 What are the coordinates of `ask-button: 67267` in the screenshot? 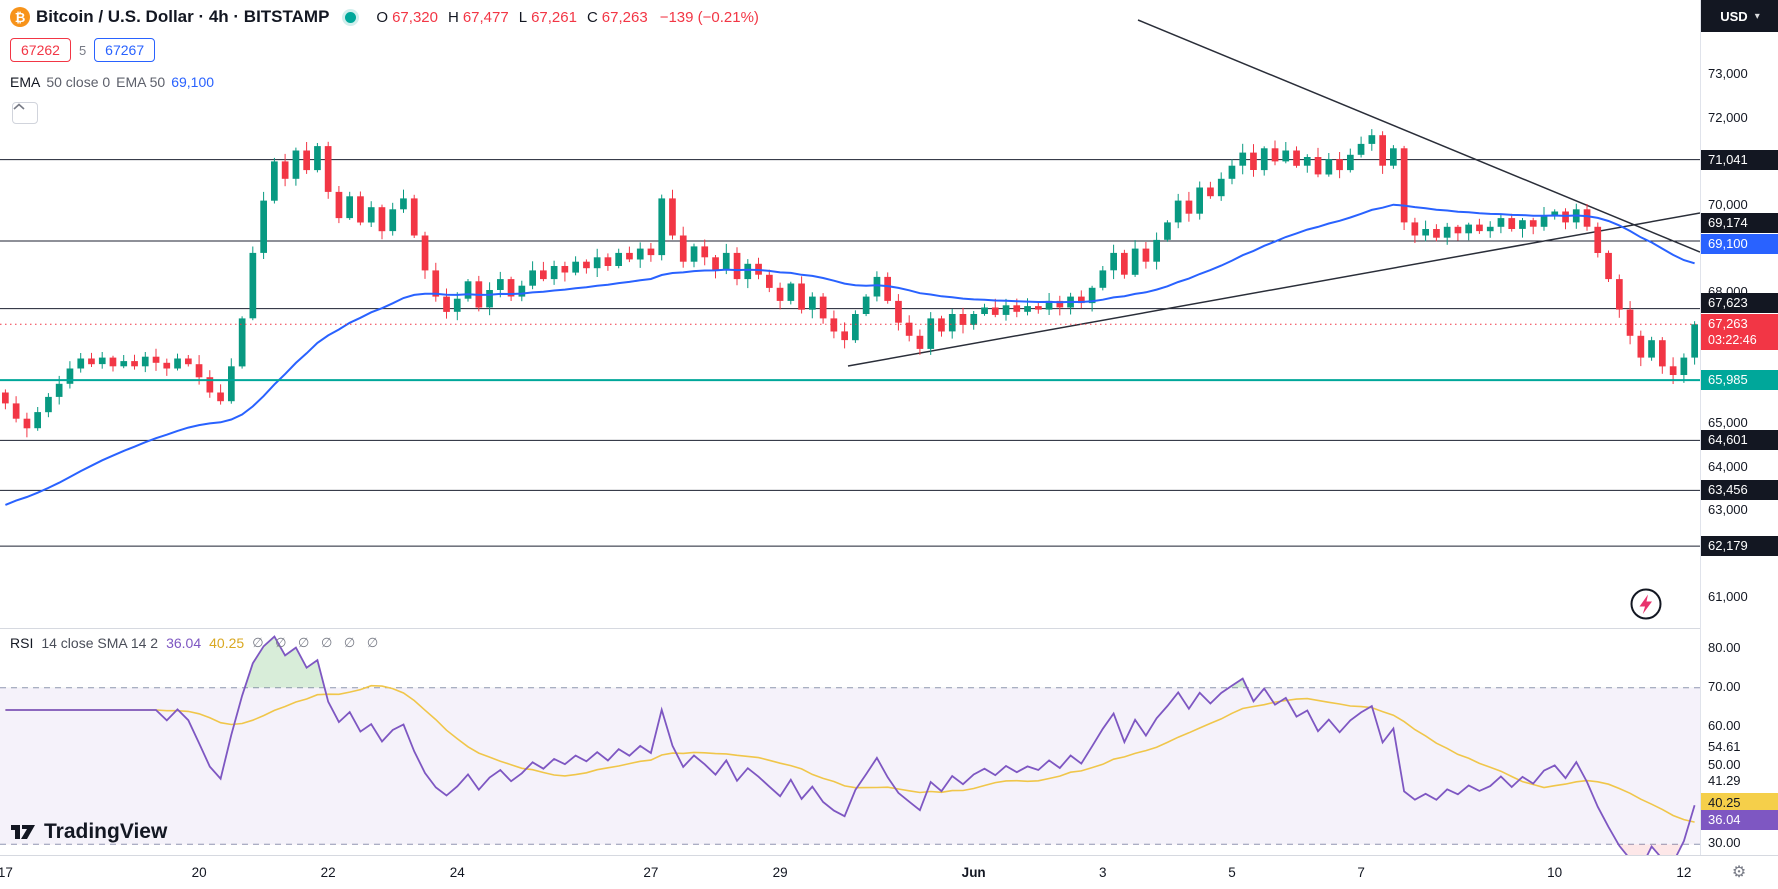 It's located at (125, 50).